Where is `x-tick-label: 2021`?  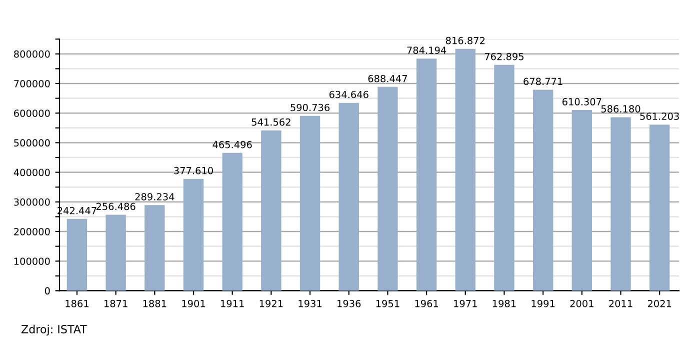
x-tick-label: 2021 is located at coordinates (660, 304).